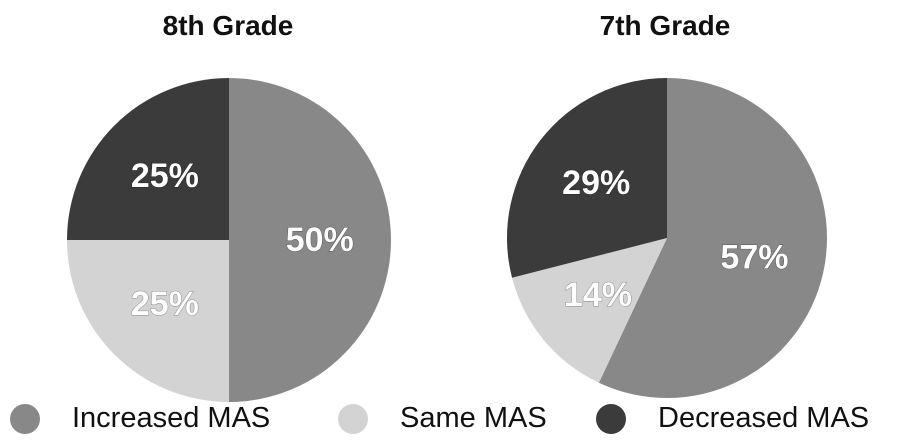  I want to click on pie-slice-8th-grade-increased-mas, so click(310, 240).